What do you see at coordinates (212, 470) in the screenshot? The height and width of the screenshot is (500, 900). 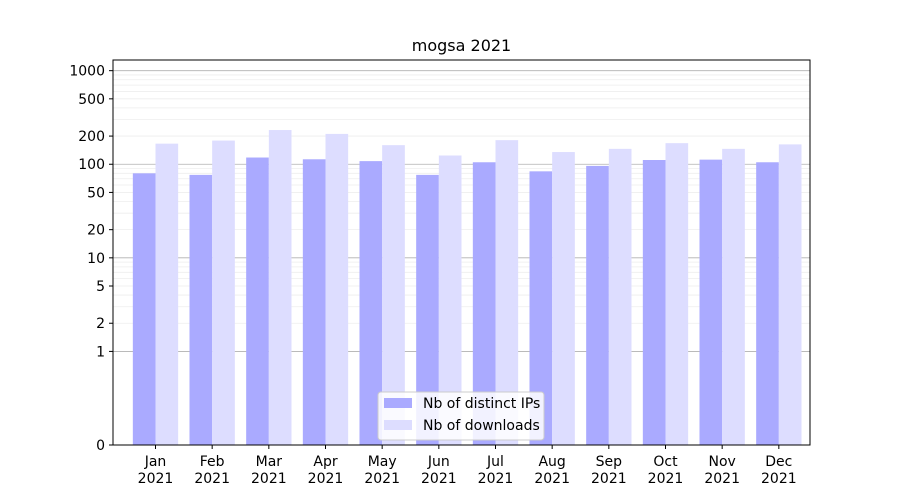 I see `x-tick-label: Feb 2021` at bounding box center [212, 470].